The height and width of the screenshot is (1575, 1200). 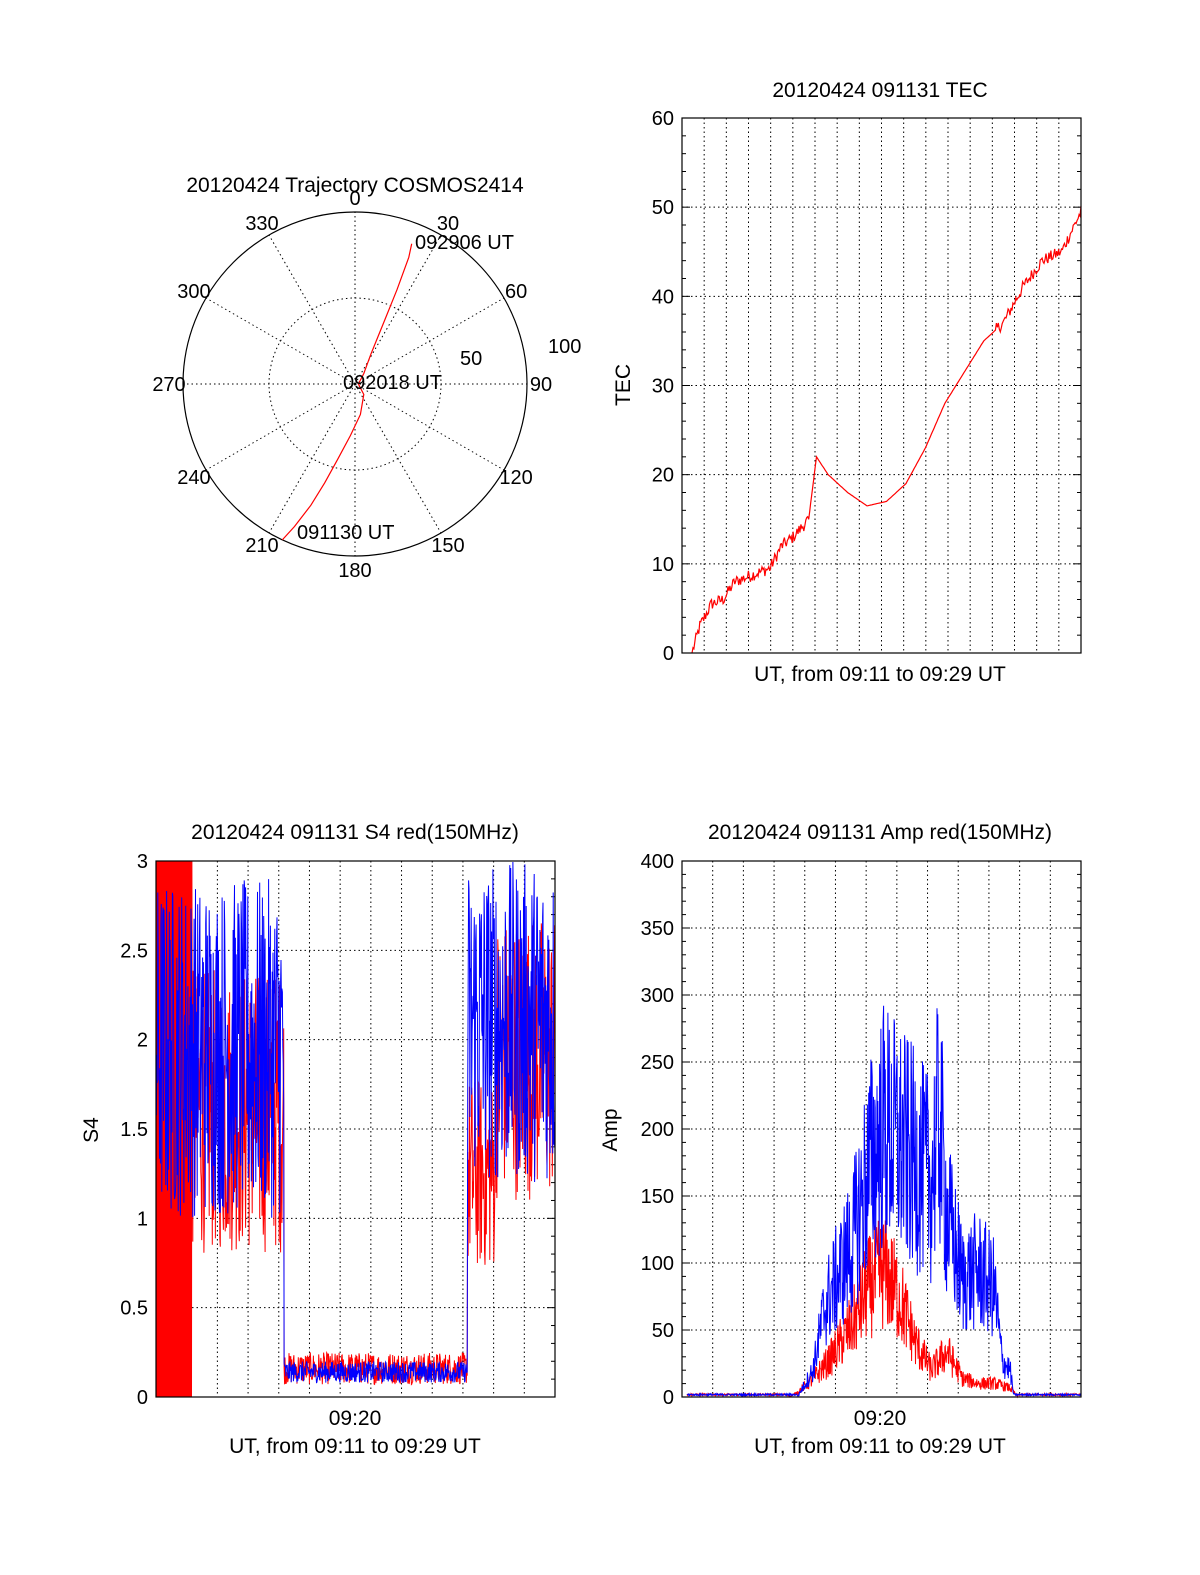 What do you see at coordinates (91, 1130) in the screenshot?
I see `s4-y-axis-label: S4` at bounding box center [91, 1130].